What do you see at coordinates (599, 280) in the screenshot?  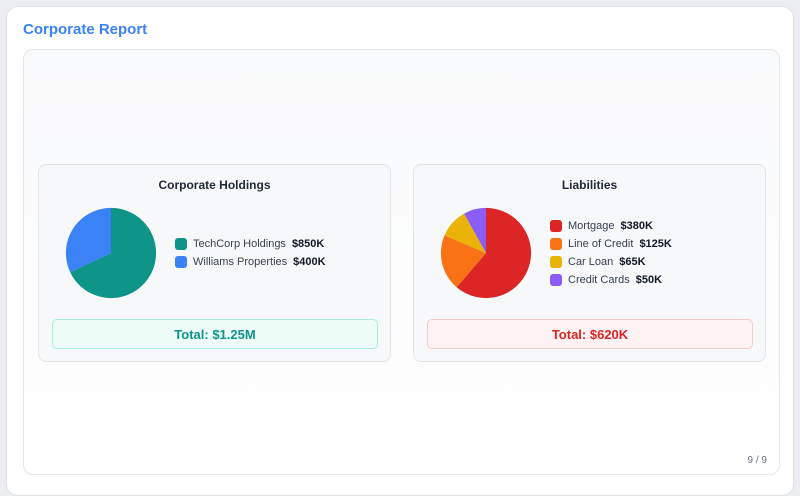 I see `legend-label: Credit Cards` at bounding box center [599, 280].